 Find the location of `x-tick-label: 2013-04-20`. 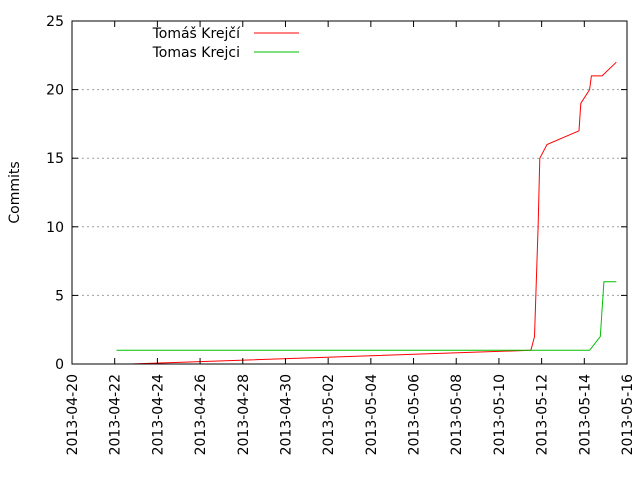

x-tick-label: 2013-04-20 is located at coordinates (73, 414).